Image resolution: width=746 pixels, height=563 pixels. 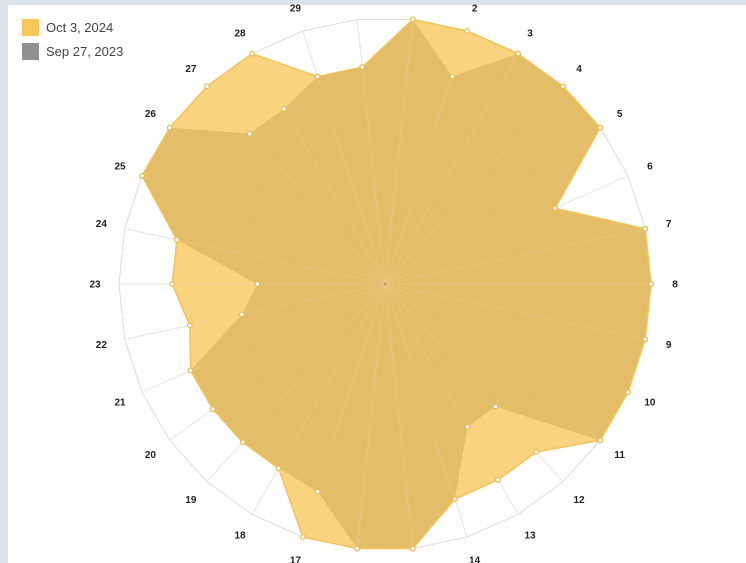 I want to click on category-tick-label: 29, so click(x=296, y=9).